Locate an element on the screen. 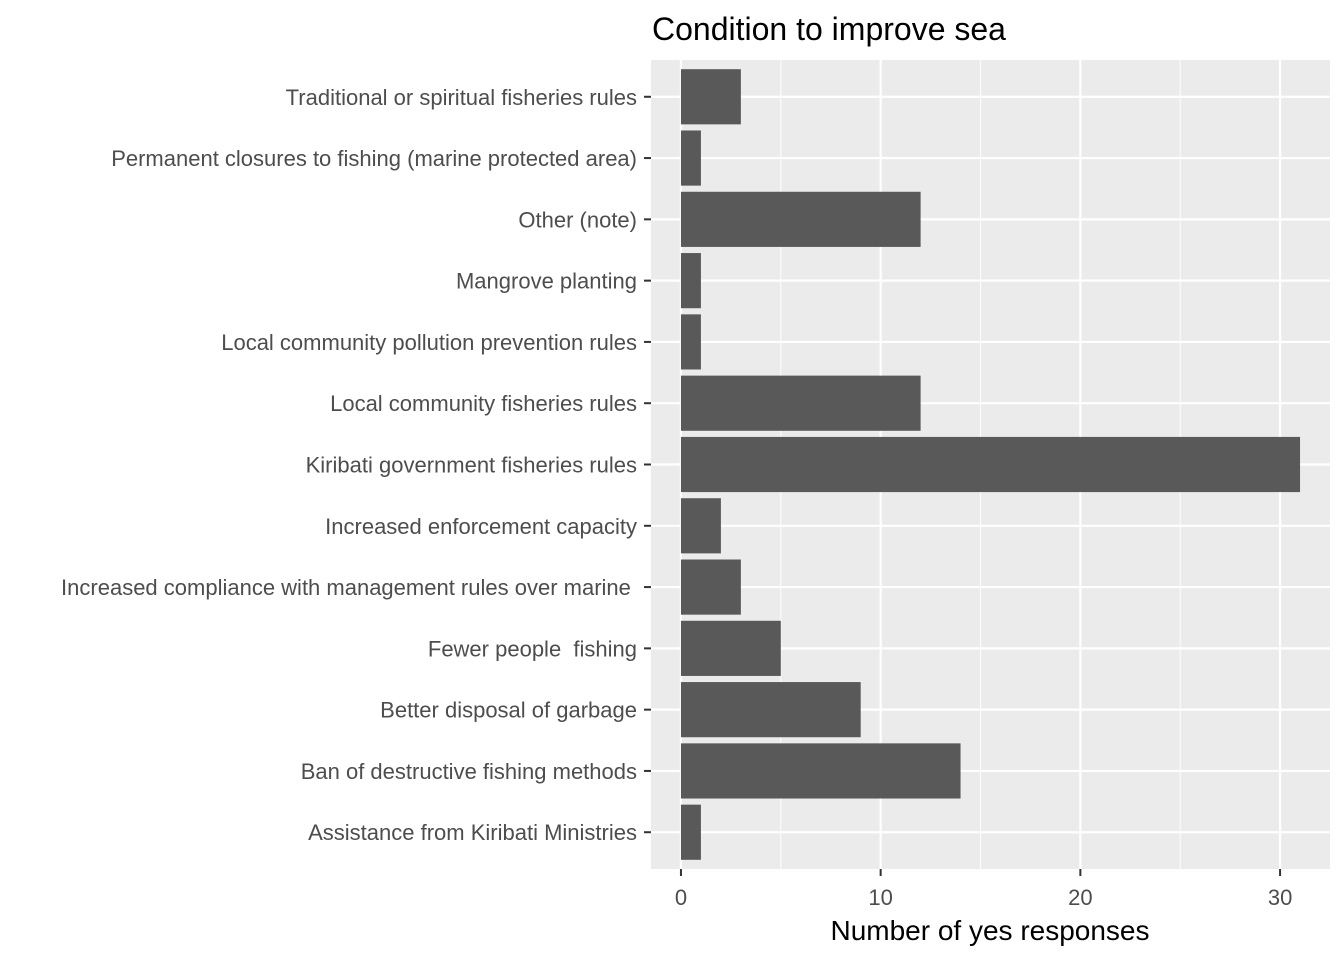 The image size is (1344, 960). x-tick-label: 10 is located at coordinates (880, 897).